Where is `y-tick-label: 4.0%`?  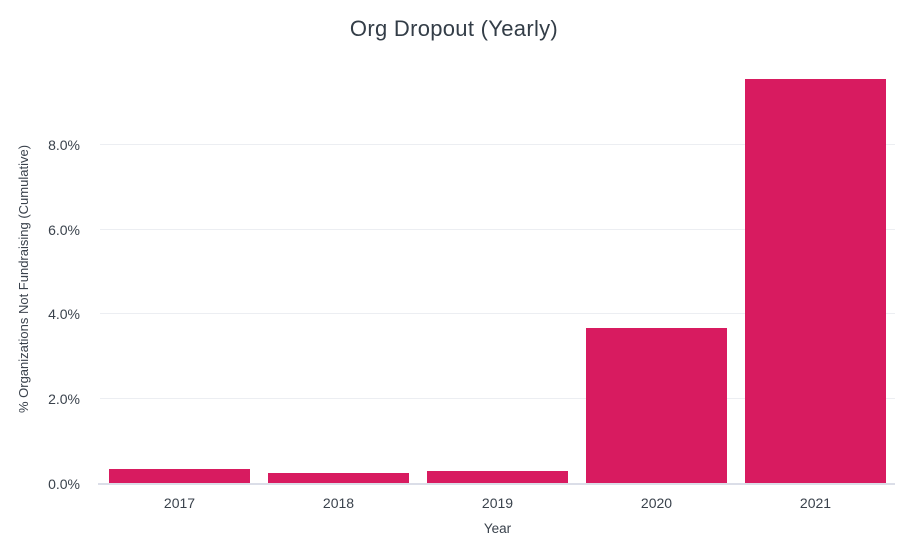
y-tick-label: 4.0% is located at coordinates (64, 314).